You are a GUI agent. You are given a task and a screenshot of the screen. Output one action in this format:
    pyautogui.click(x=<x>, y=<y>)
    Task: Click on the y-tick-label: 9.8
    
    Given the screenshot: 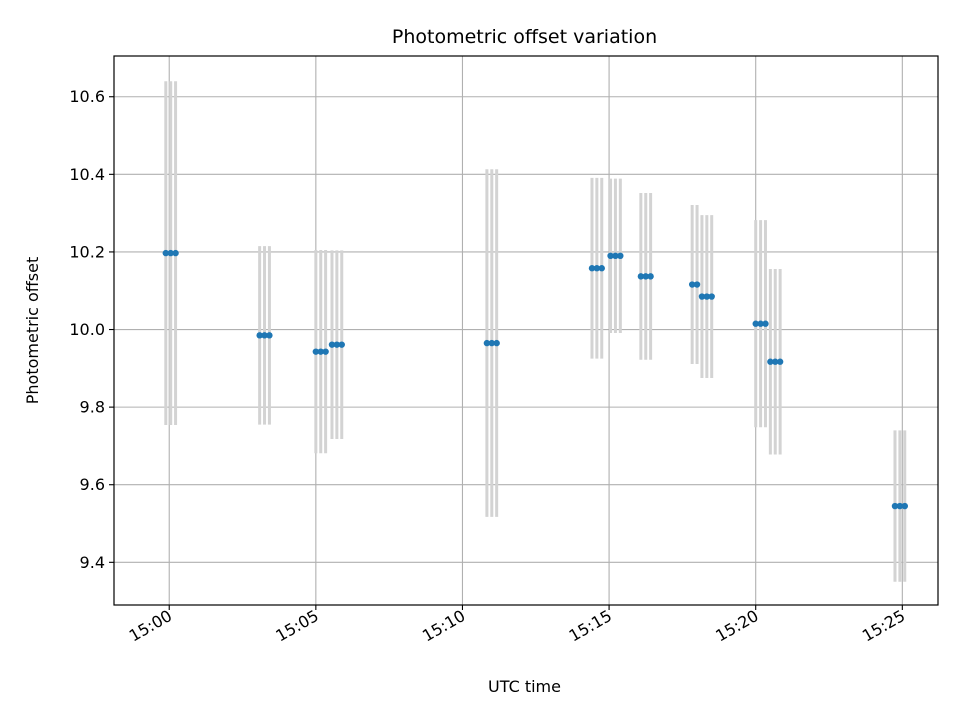 What is the action you would take?
    pyautogui.click(x=92, y=407)
    